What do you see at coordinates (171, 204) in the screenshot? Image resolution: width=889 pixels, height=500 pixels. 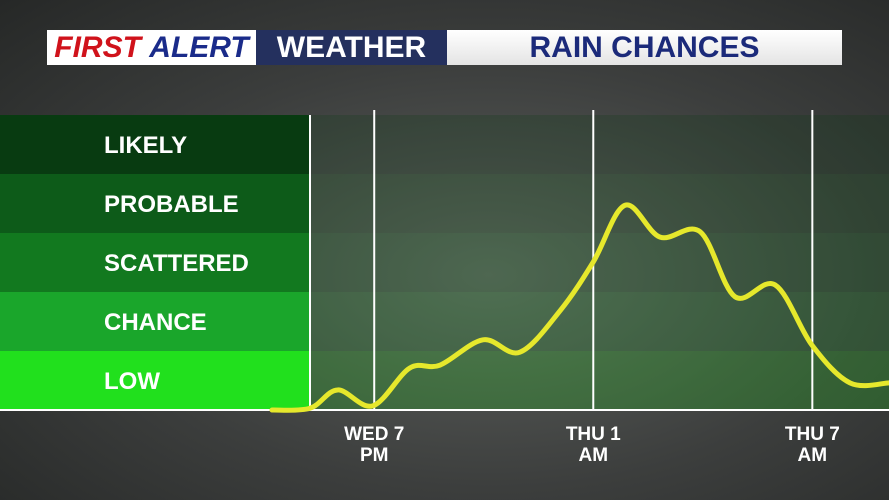 I see `y-tick-label: PROBABLE` at bounding box center [171, 204].